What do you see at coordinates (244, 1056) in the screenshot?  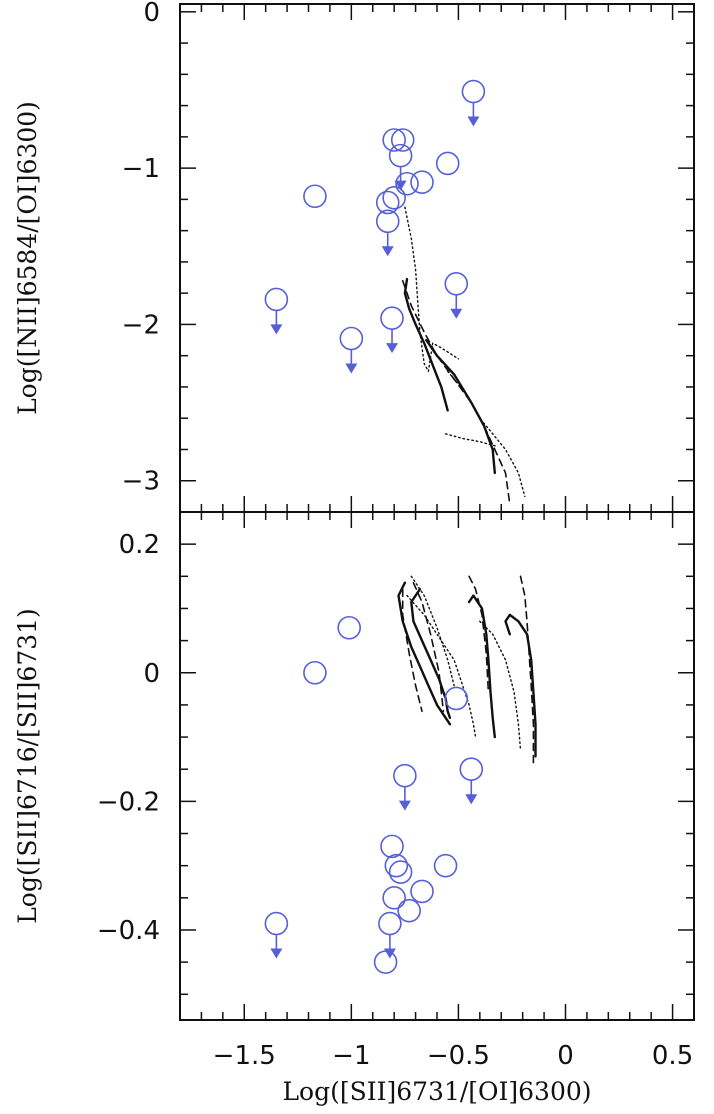 I see `x-tick-label: −1.5` at bounding box center [244, 1056].